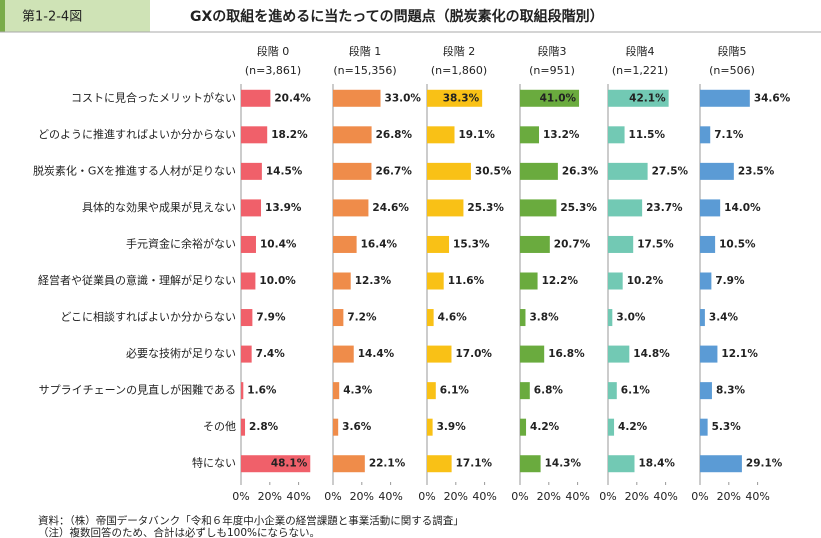 The height and width of the screenshot is (538, 821). What do you see at coordinates (153, 97) in the screenshot?
I see `category-label: コストに見合ったメリットがない` at bounding box center [153, 97].